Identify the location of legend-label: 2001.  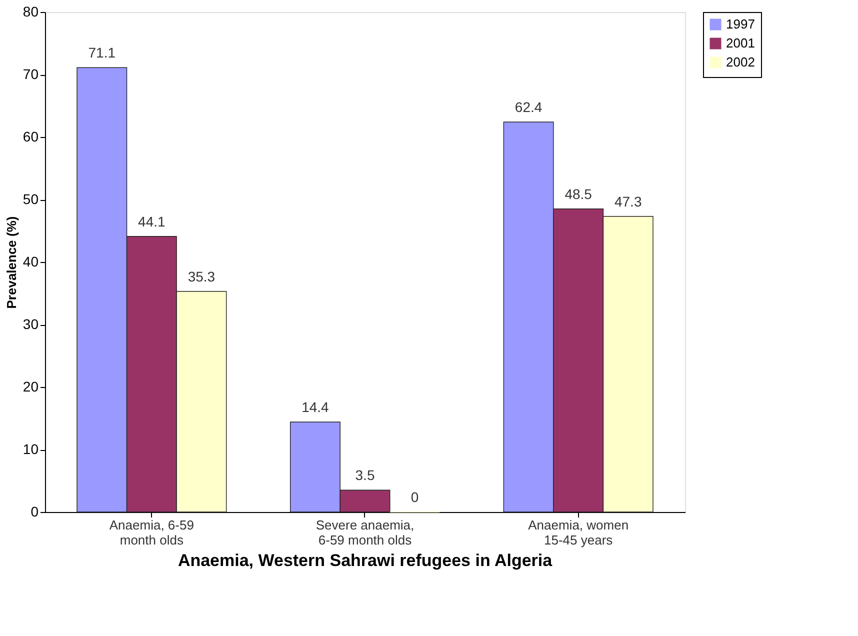
(740, 43).